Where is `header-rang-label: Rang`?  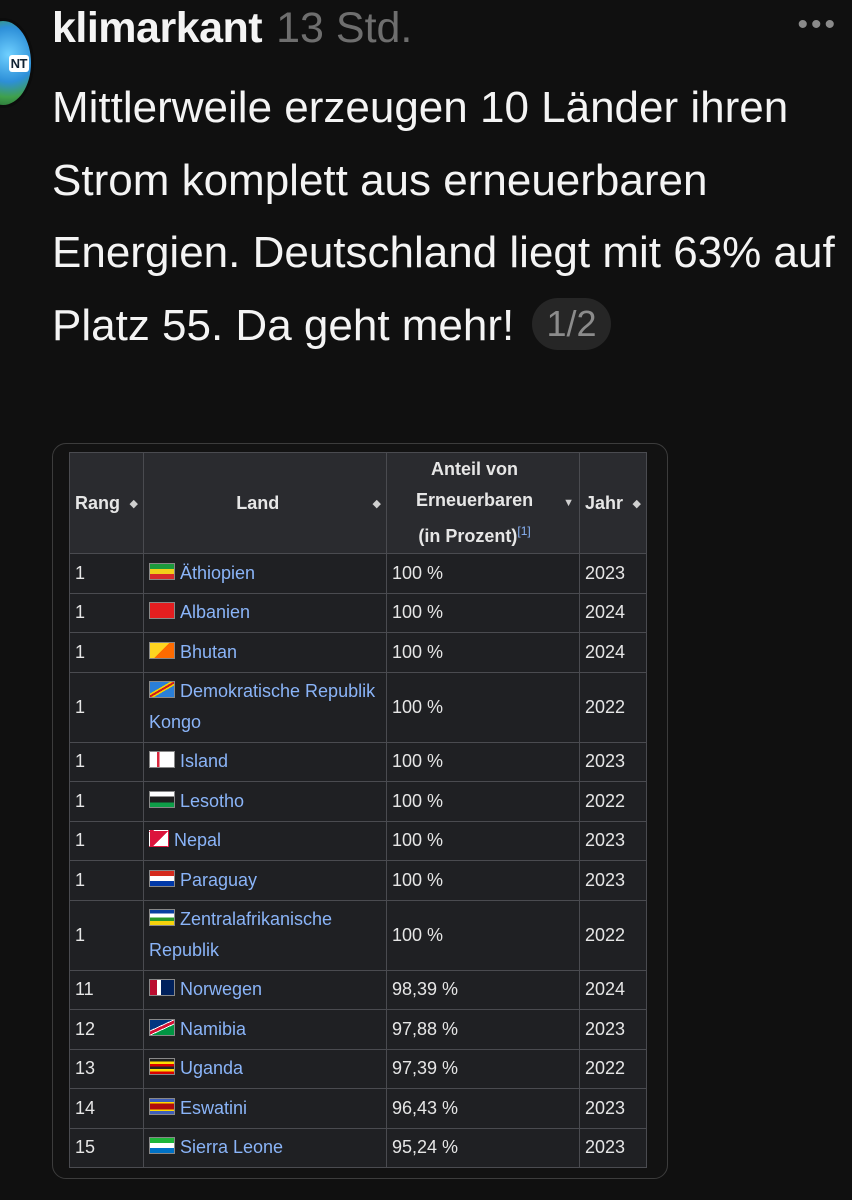 header-rang-label: Rang is located at coordinates (97, 502).